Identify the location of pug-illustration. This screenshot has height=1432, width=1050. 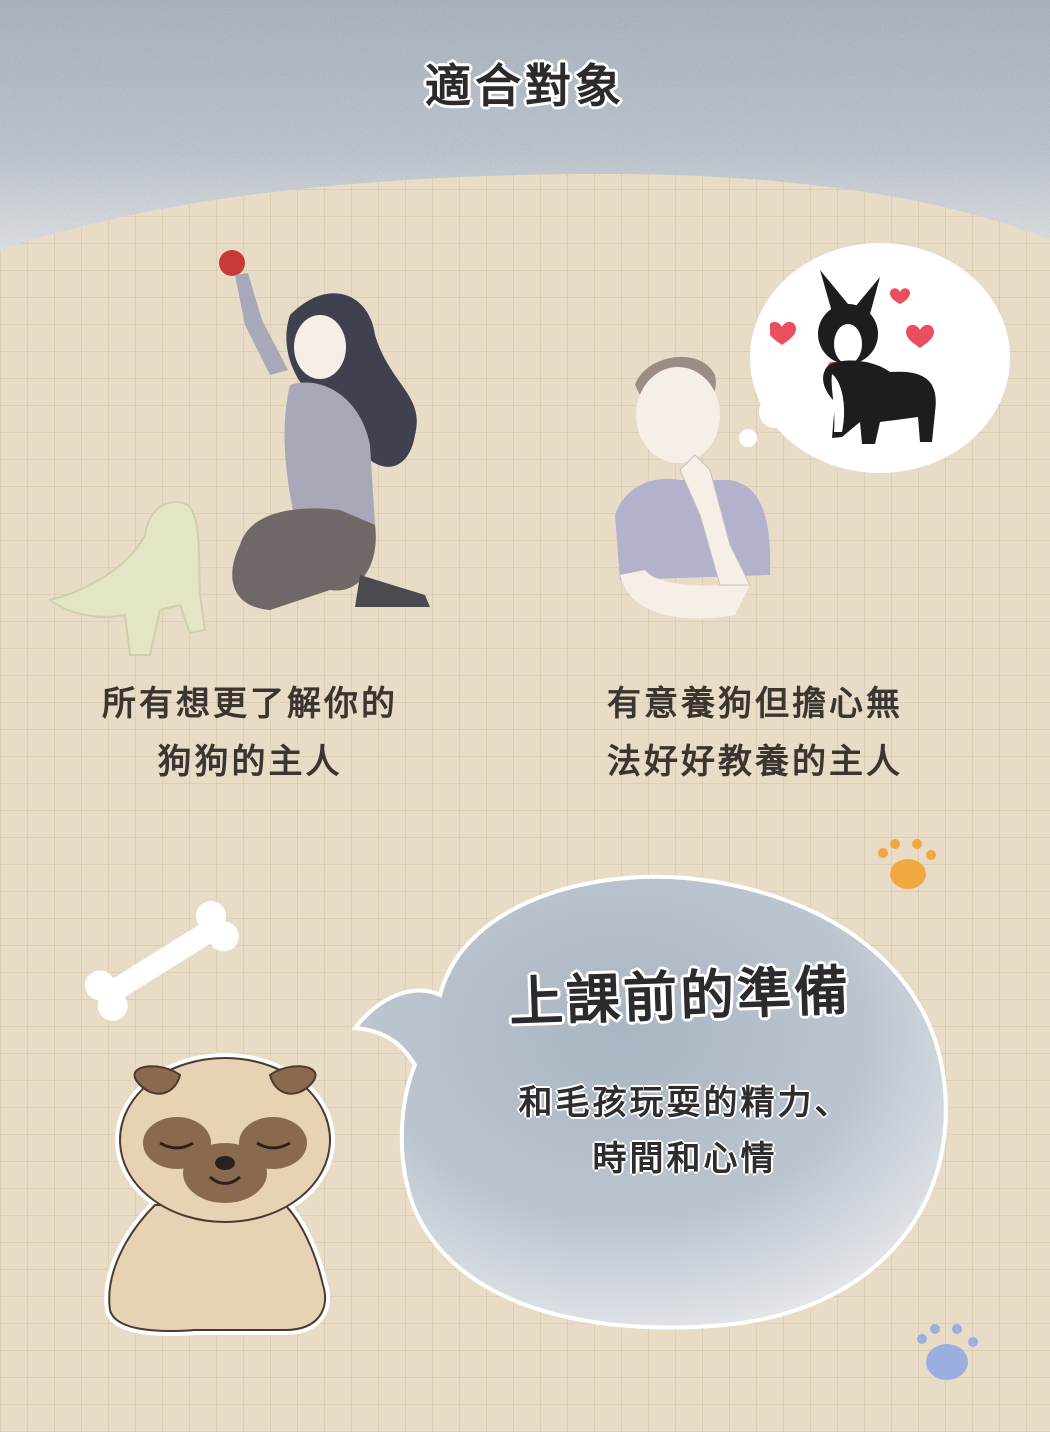
(219, 1194).